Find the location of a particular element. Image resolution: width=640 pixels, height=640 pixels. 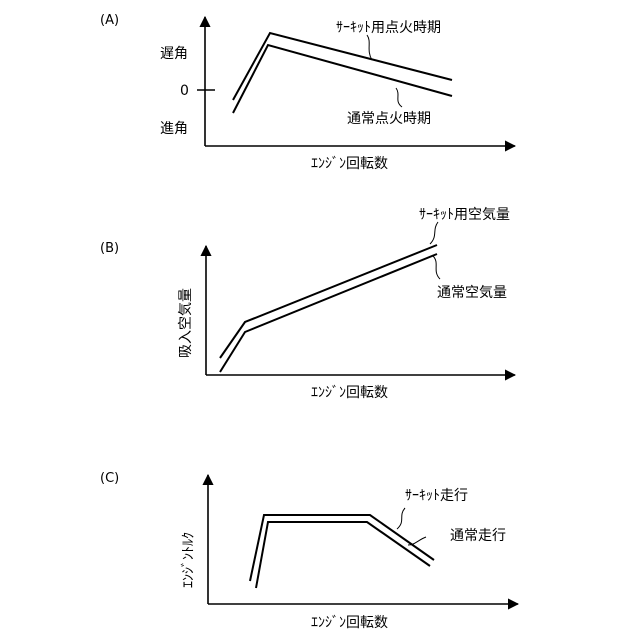

panel-b-circuit-air-curve is located at coordinates (328, 301).